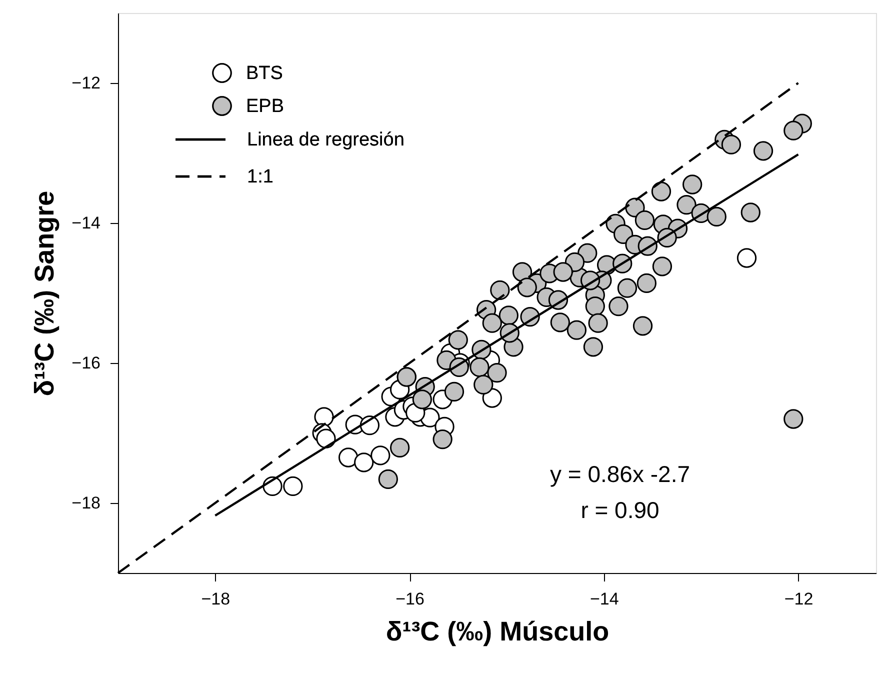 The image size is (882, 679). What do you see at coordinates (620, 474) in the screenshot?
I see `annotation: y = 0.86x -2.7` at bounding box center [620, 474].